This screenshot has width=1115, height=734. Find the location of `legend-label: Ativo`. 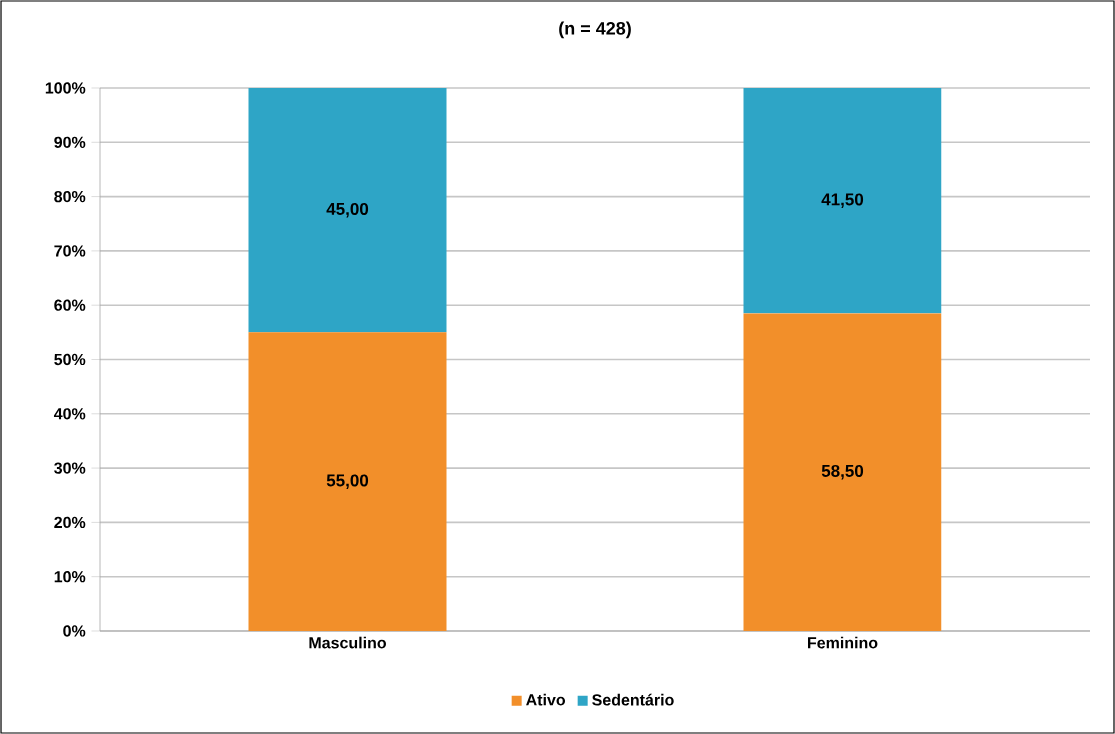

legend-label: Ativo is located at coordinates (546, 699).